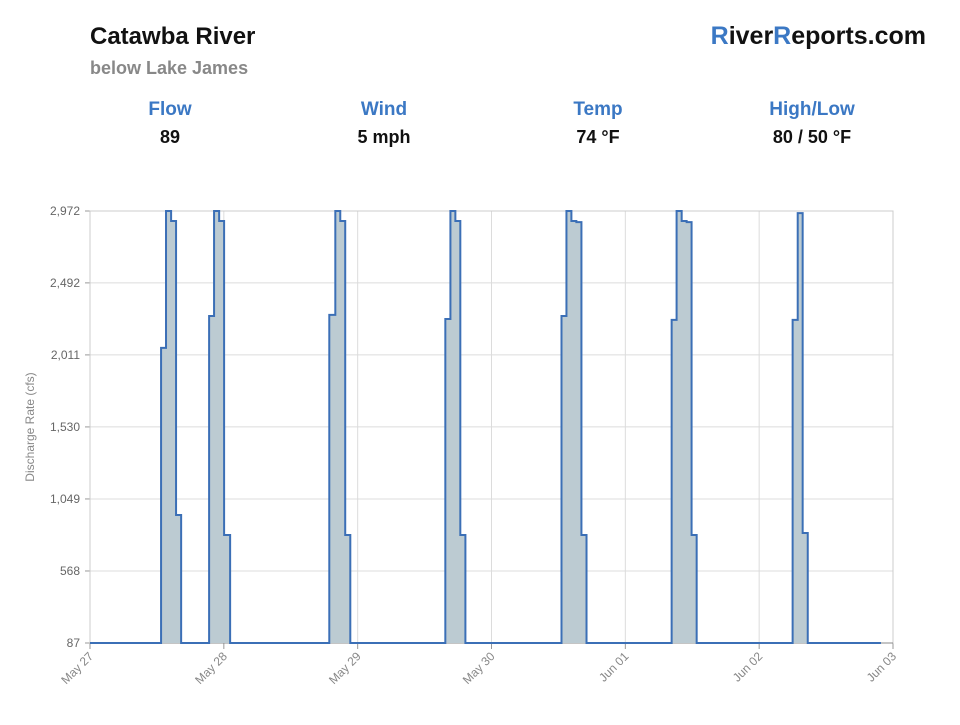 Image resolution: width=960 pixels, height=725 pixels. What do you see at coordinates (65, 283) in the screenshot?
I see `y-tick-label: 2,492` at bounding box center [65, 283].